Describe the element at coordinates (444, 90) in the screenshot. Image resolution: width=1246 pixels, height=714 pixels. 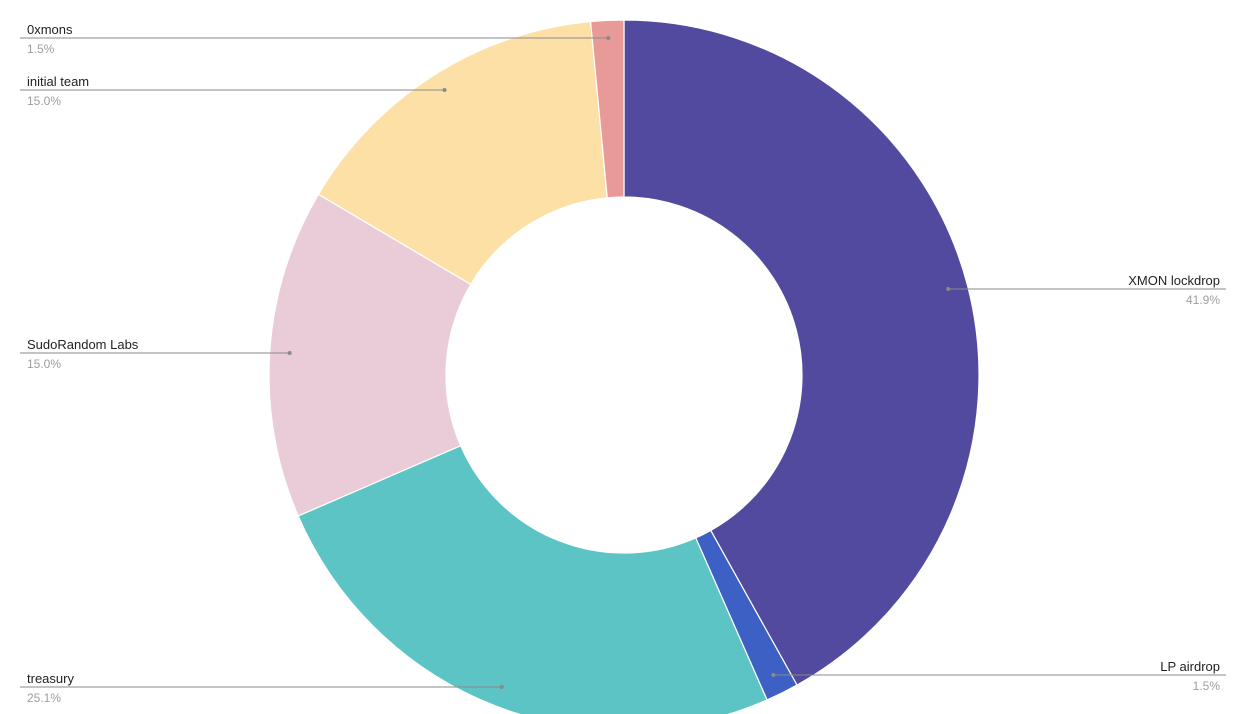
I see `callout-dot-initial-team` at that location.